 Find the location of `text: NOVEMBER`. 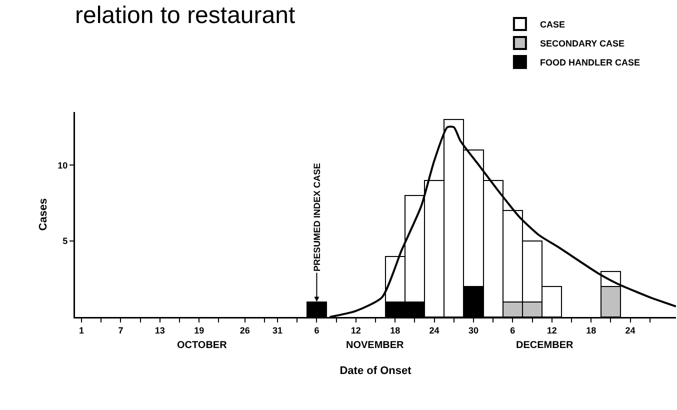

text: NOVEMBER is located at coordinates (375, 345).